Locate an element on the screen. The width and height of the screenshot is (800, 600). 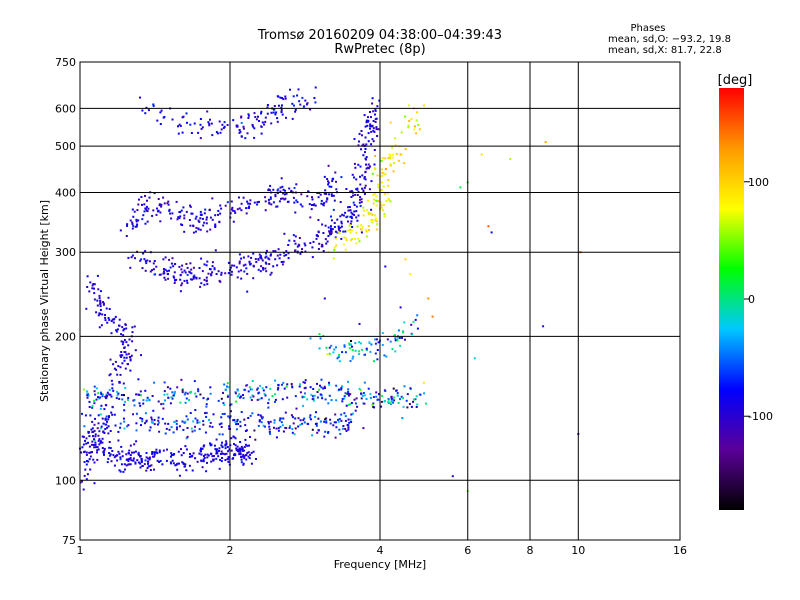
y-tick-label: 100 is located at coordinates (65, 480).